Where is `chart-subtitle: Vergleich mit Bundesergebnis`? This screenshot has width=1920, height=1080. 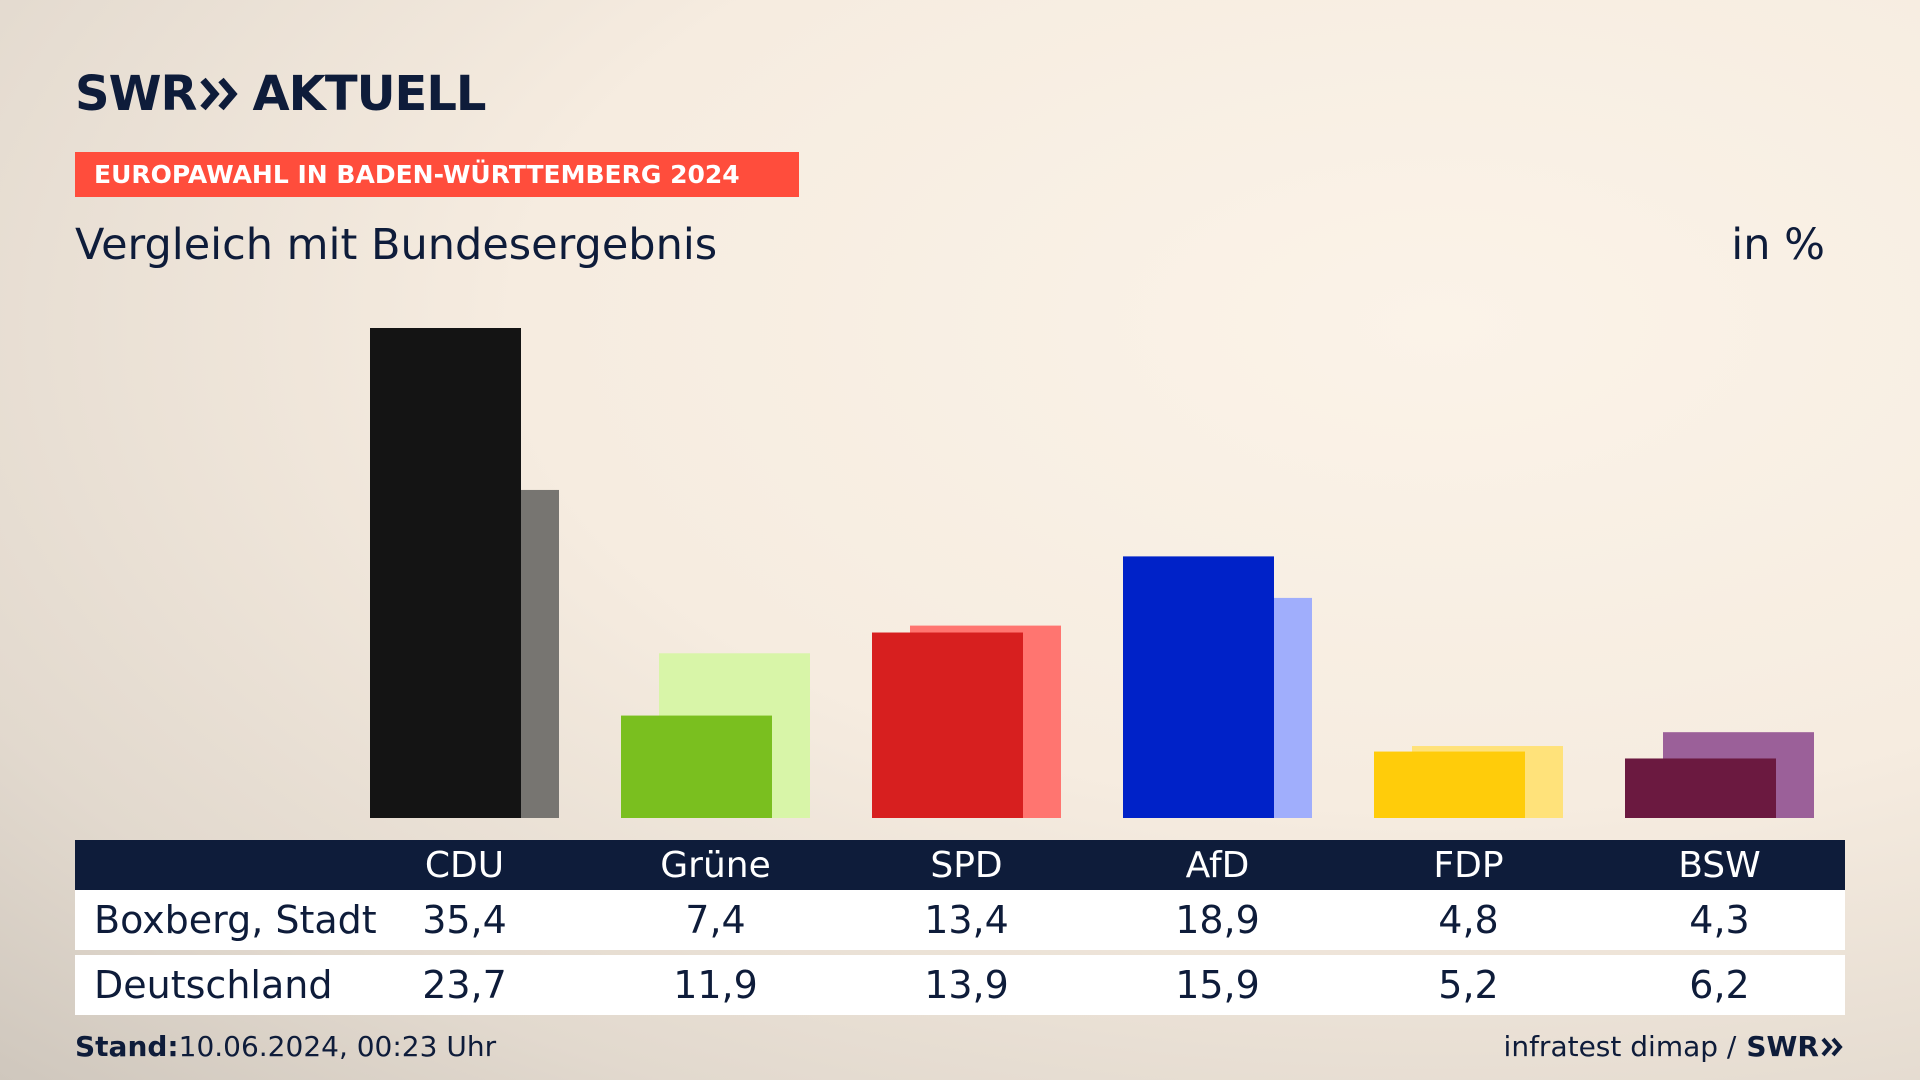 chart-subtitle: Vergleich mit Bundesergebnis is located at coordinates (396, 245).